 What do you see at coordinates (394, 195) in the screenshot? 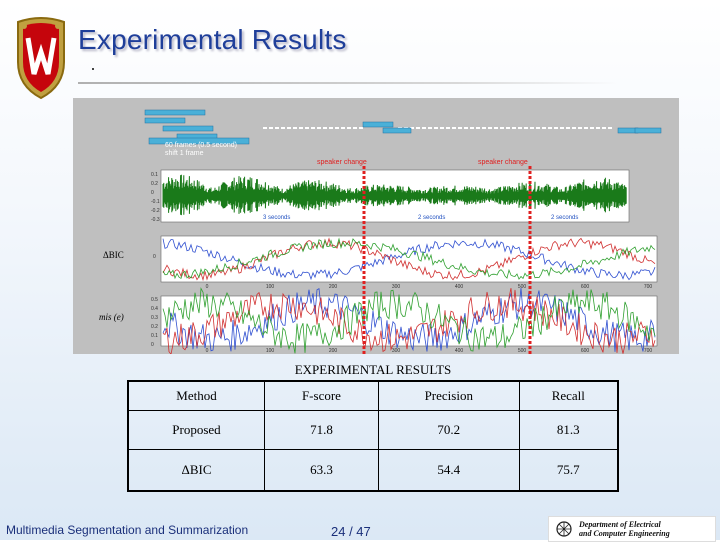
I see `speech-waveform` at bounding box center [394, 195].